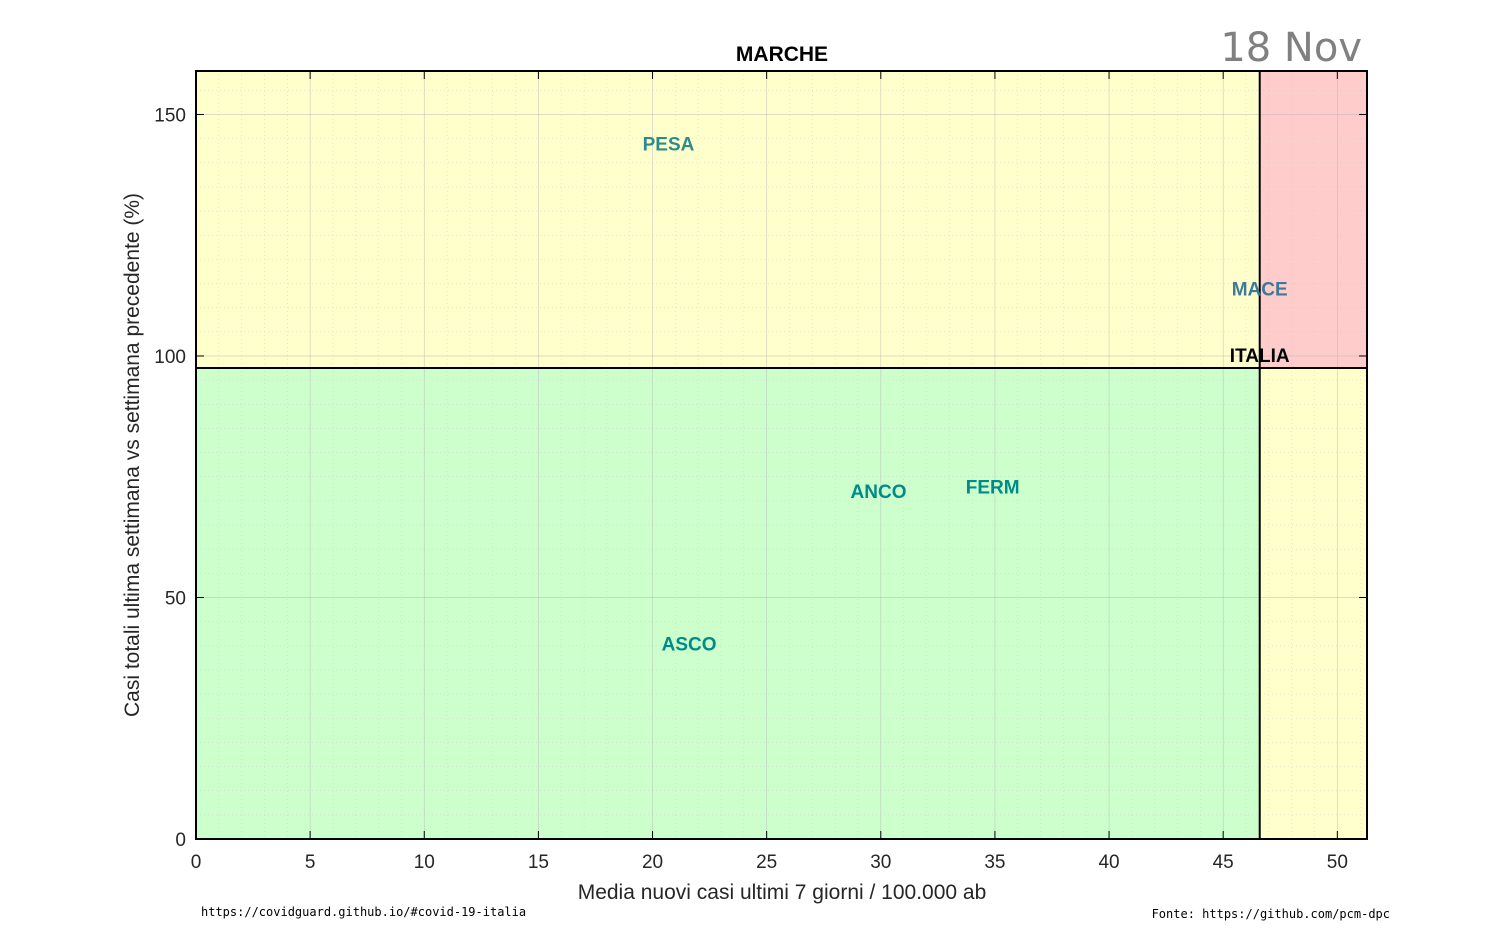 This screenshot has width=1511, height=942. I want to click on x-tick-label: 50, so click(1337, 862).